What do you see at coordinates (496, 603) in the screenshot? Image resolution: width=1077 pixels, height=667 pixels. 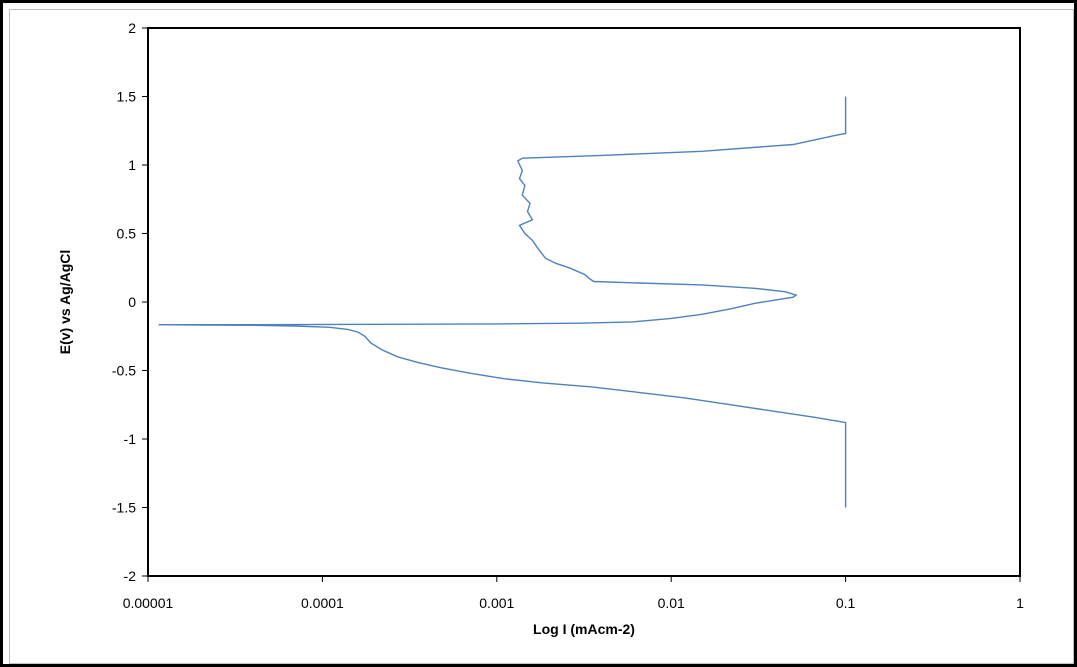 I see `x-tick-label: 0.001` at bounding box center [496, 603].